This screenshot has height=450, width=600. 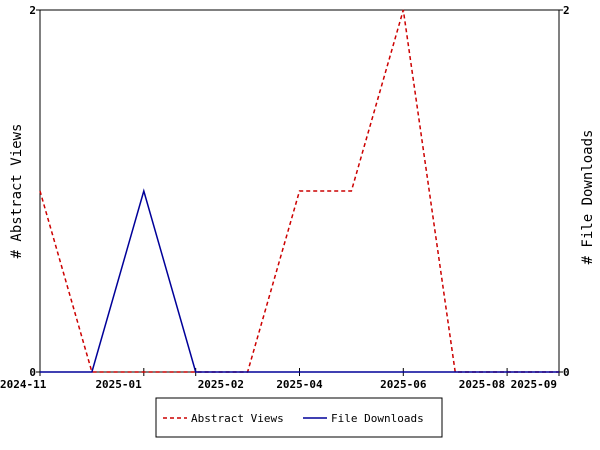 I want to click on legend-box, so click(x=299, y=417).